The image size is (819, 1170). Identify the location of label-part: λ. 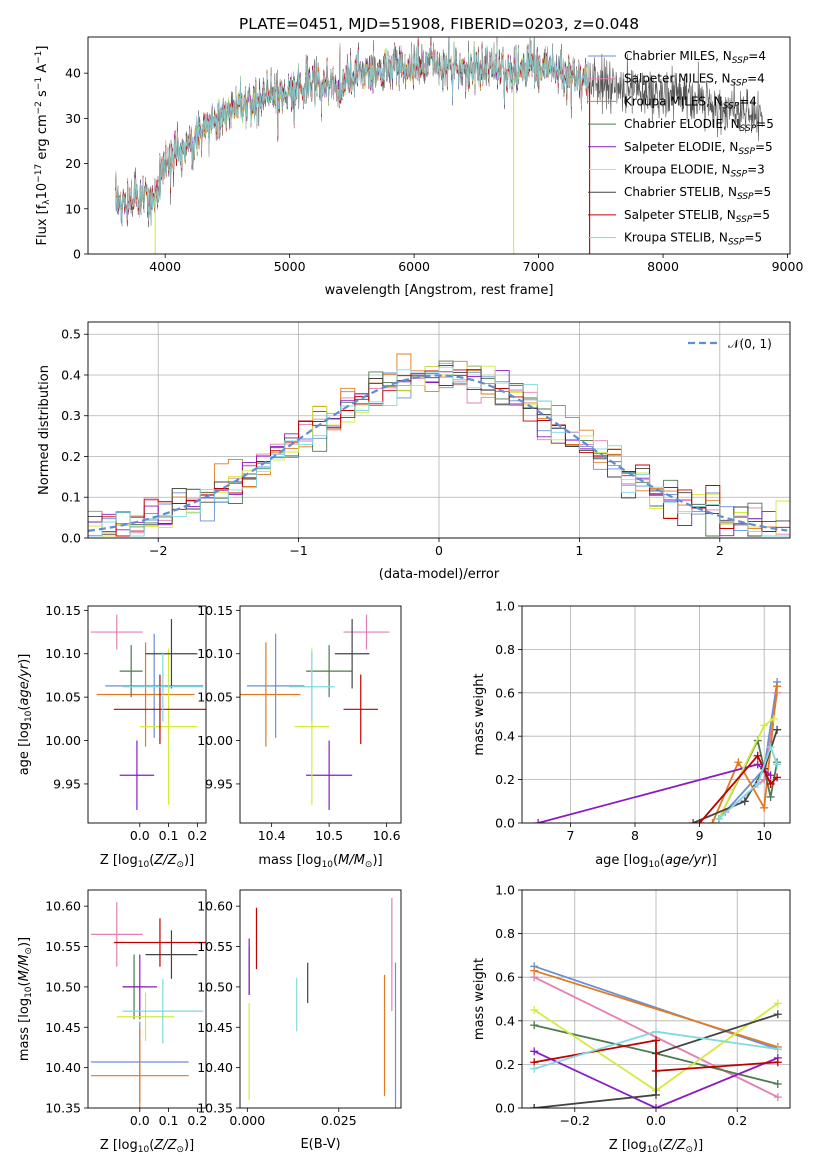
(47, 202).